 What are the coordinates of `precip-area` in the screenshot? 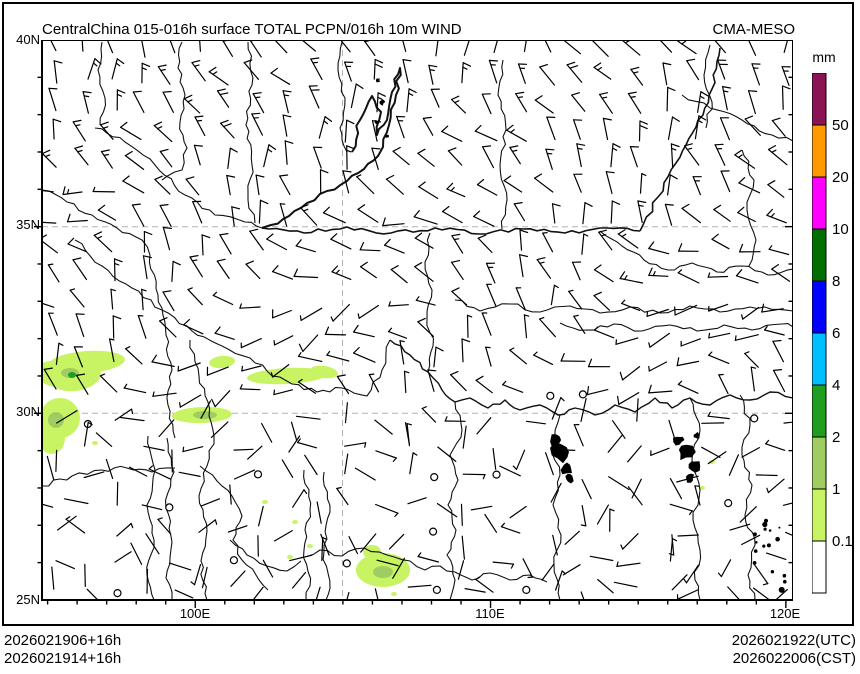 It's located at (205, 415).